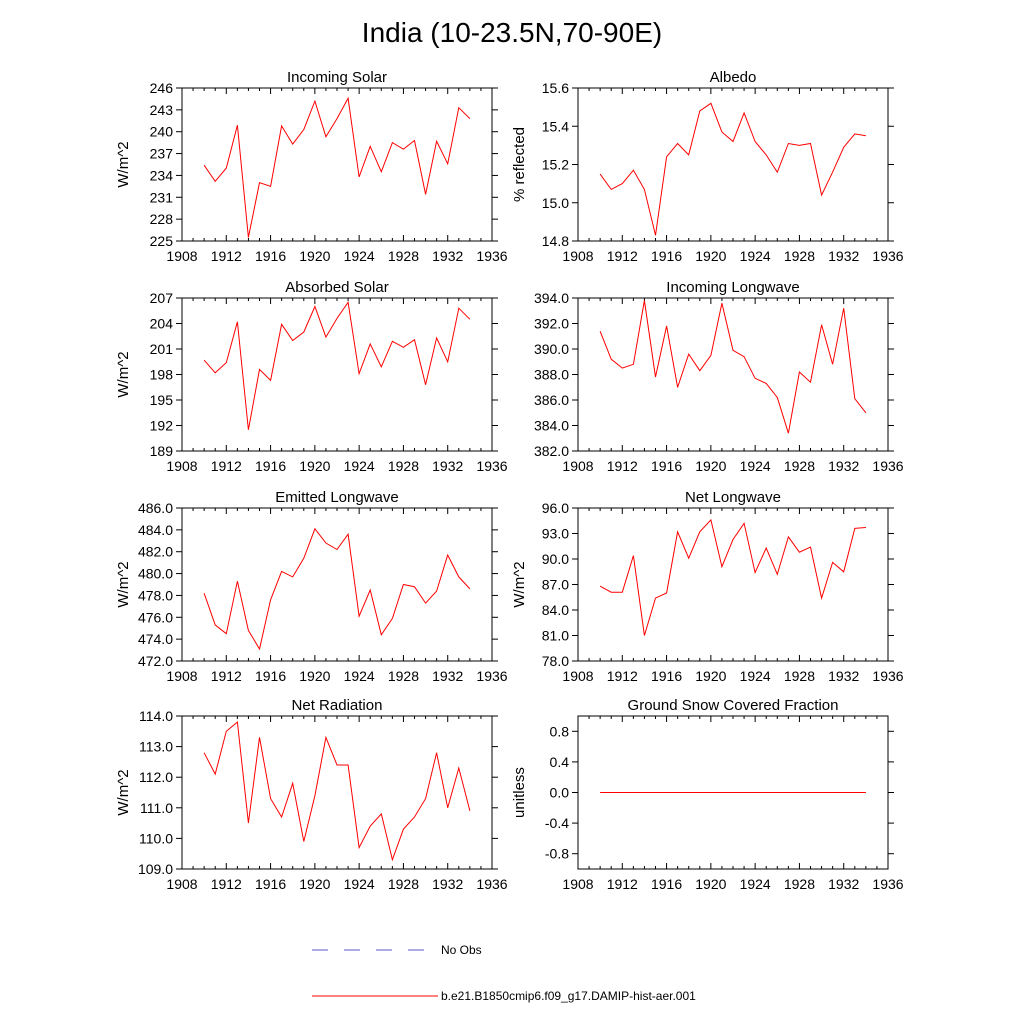 The image size is (1024, 1024). What do you see at coordinates (461, 950) in the screenshot?
I see `legend-label-no-obs: No Obs` at bounding box center [461, 950].